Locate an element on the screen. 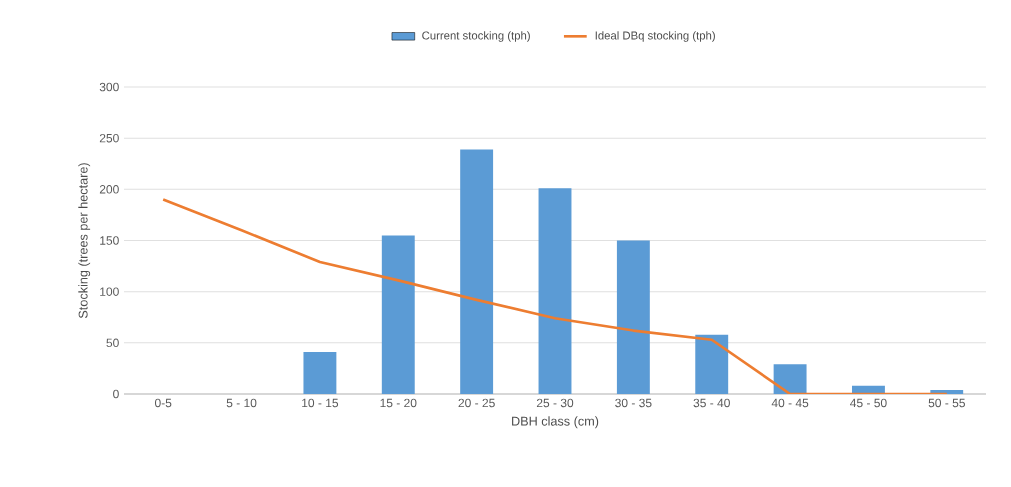  x-tick-label: 20 - 25 is located at coordinates (476, 403).